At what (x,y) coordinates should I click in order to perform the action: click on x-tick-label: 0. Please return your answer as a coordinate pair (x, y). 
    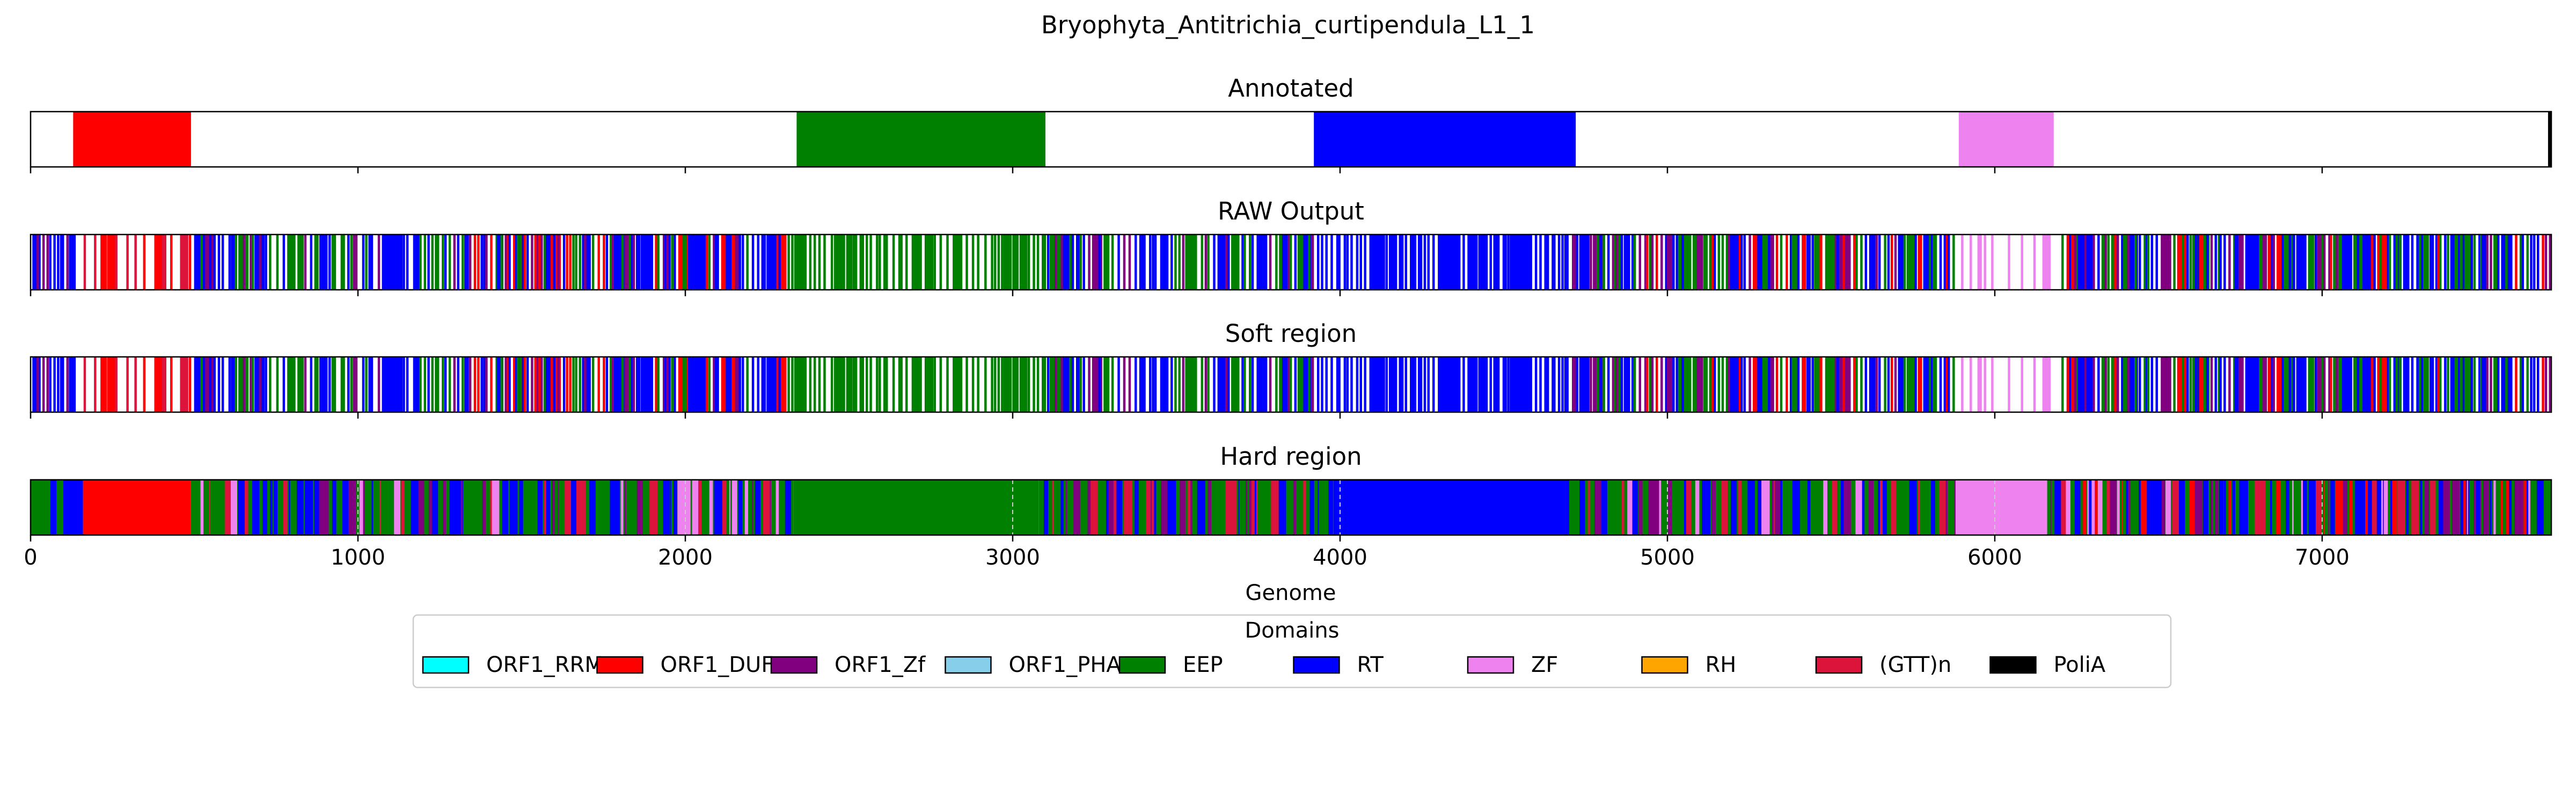
    Looking at the image, I should click on (30, 557).